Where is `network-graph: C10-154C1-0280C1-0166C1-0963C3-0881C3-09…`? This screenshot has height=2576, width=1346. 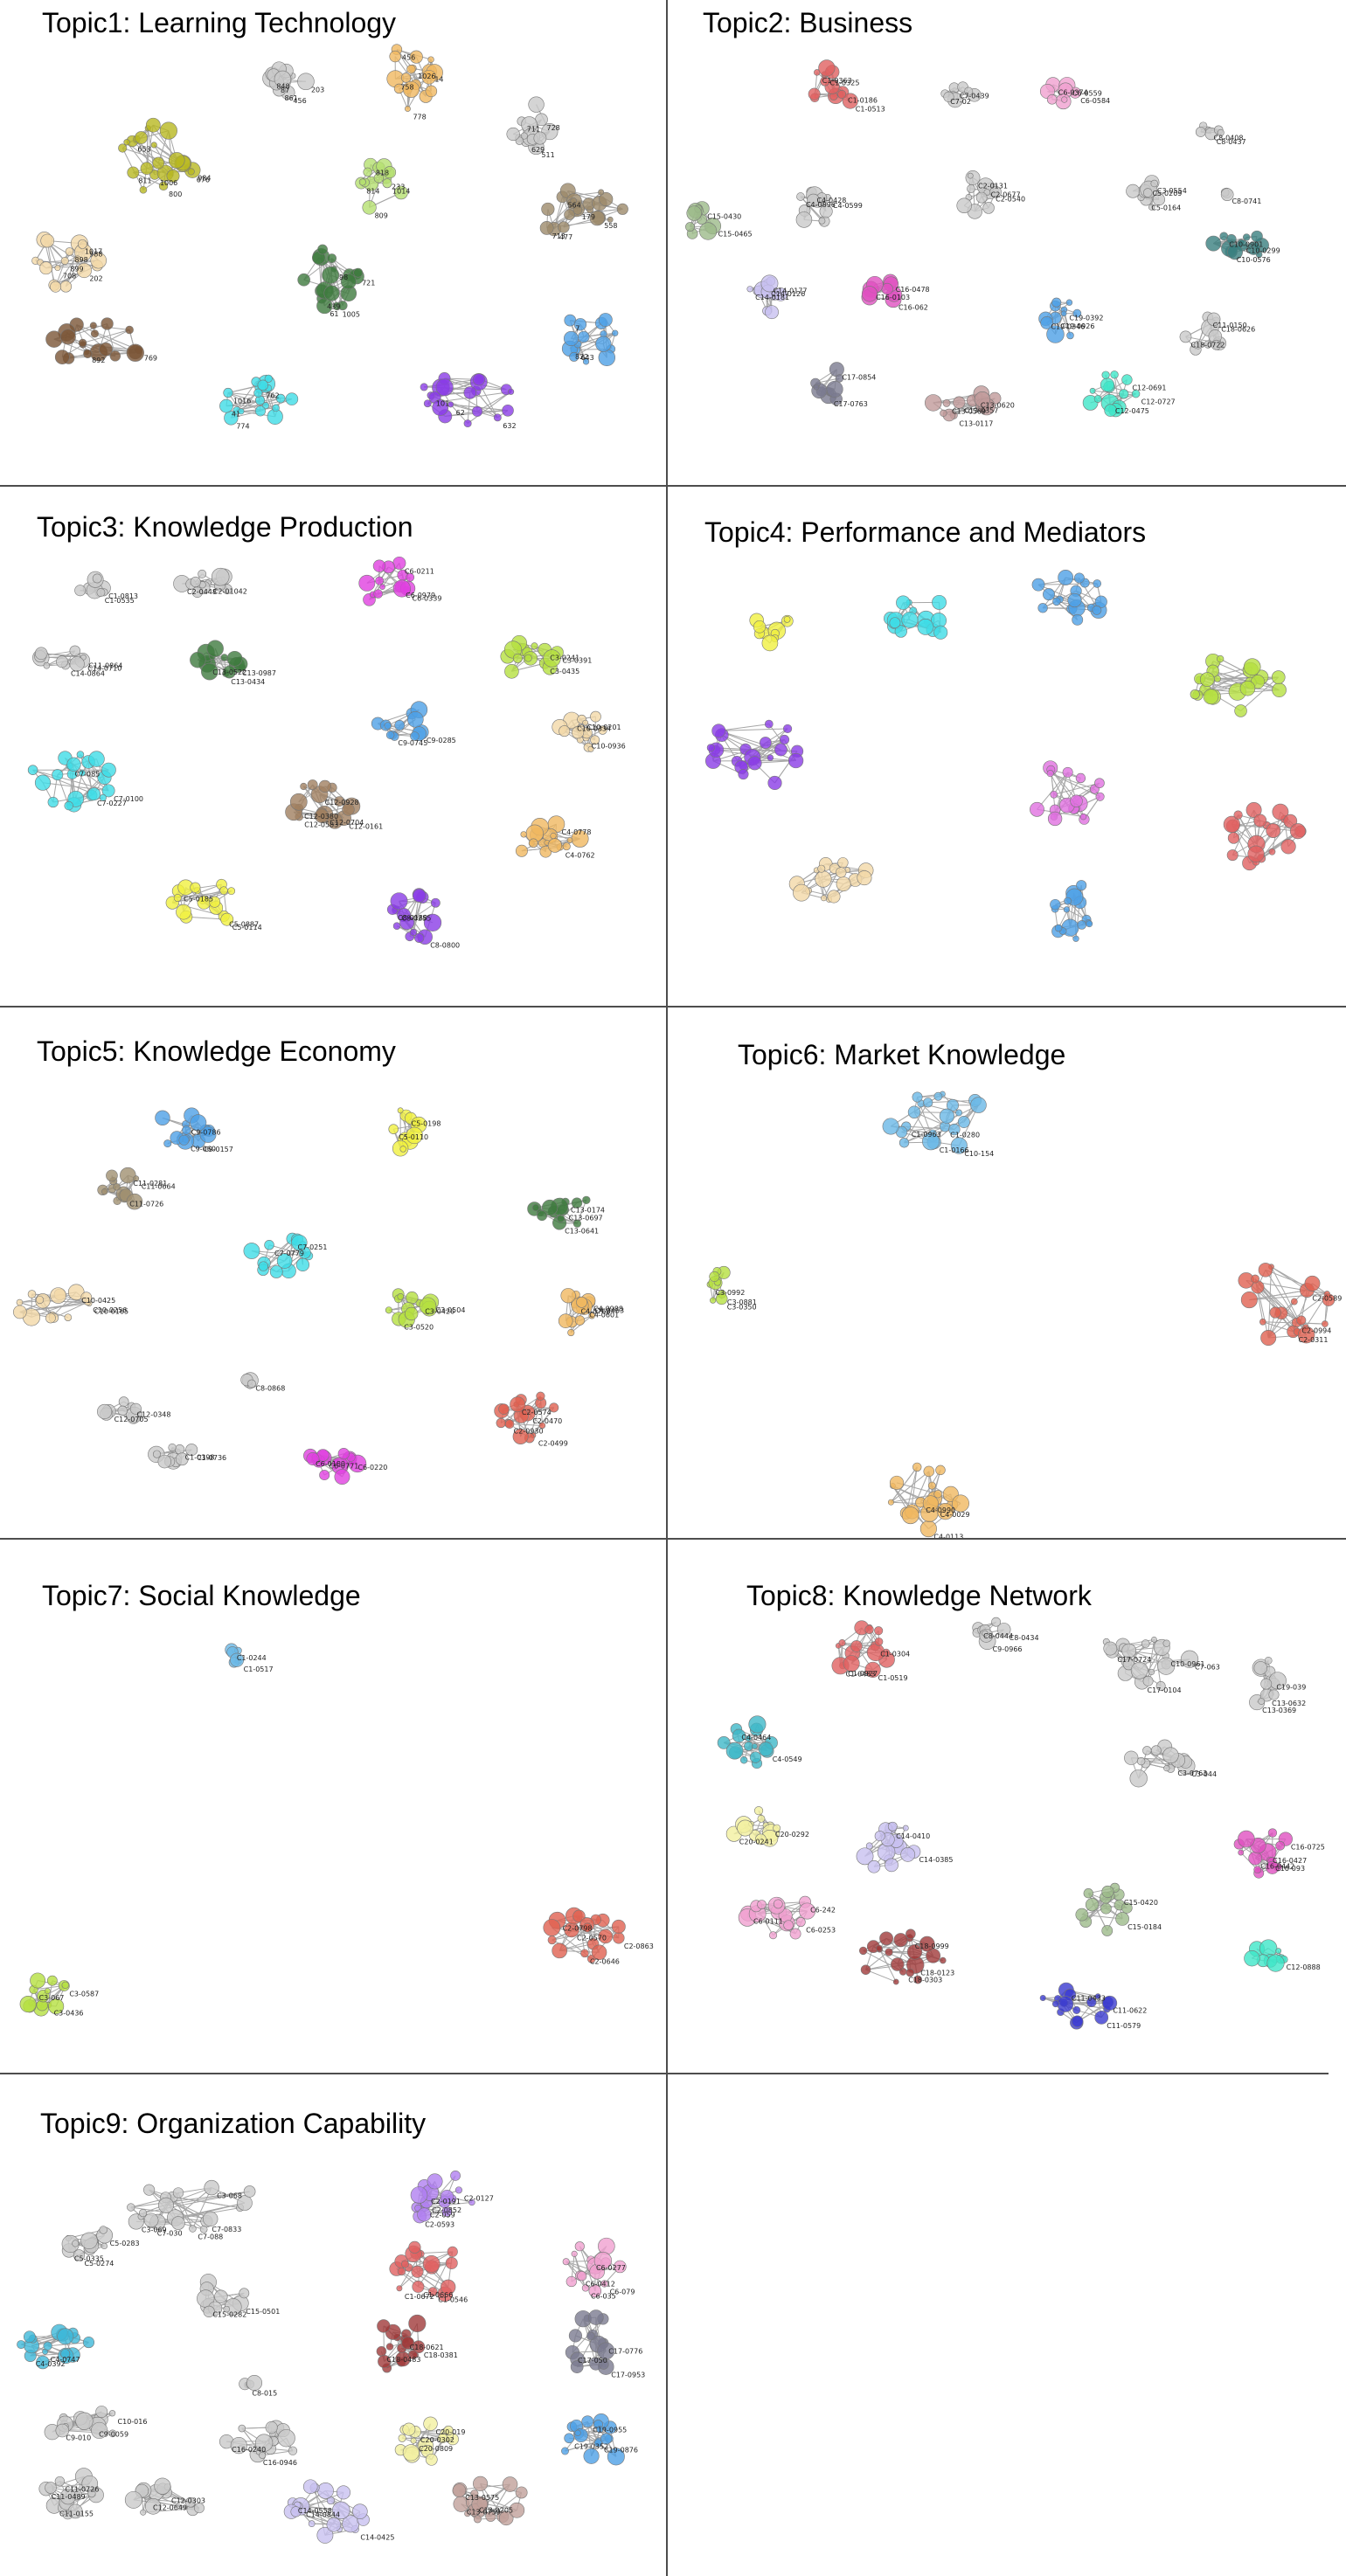 network-graph: C10-154C1-0280C1-0166C1-0963C3-0881C3-09… is located at coordinates (1024, 1314).